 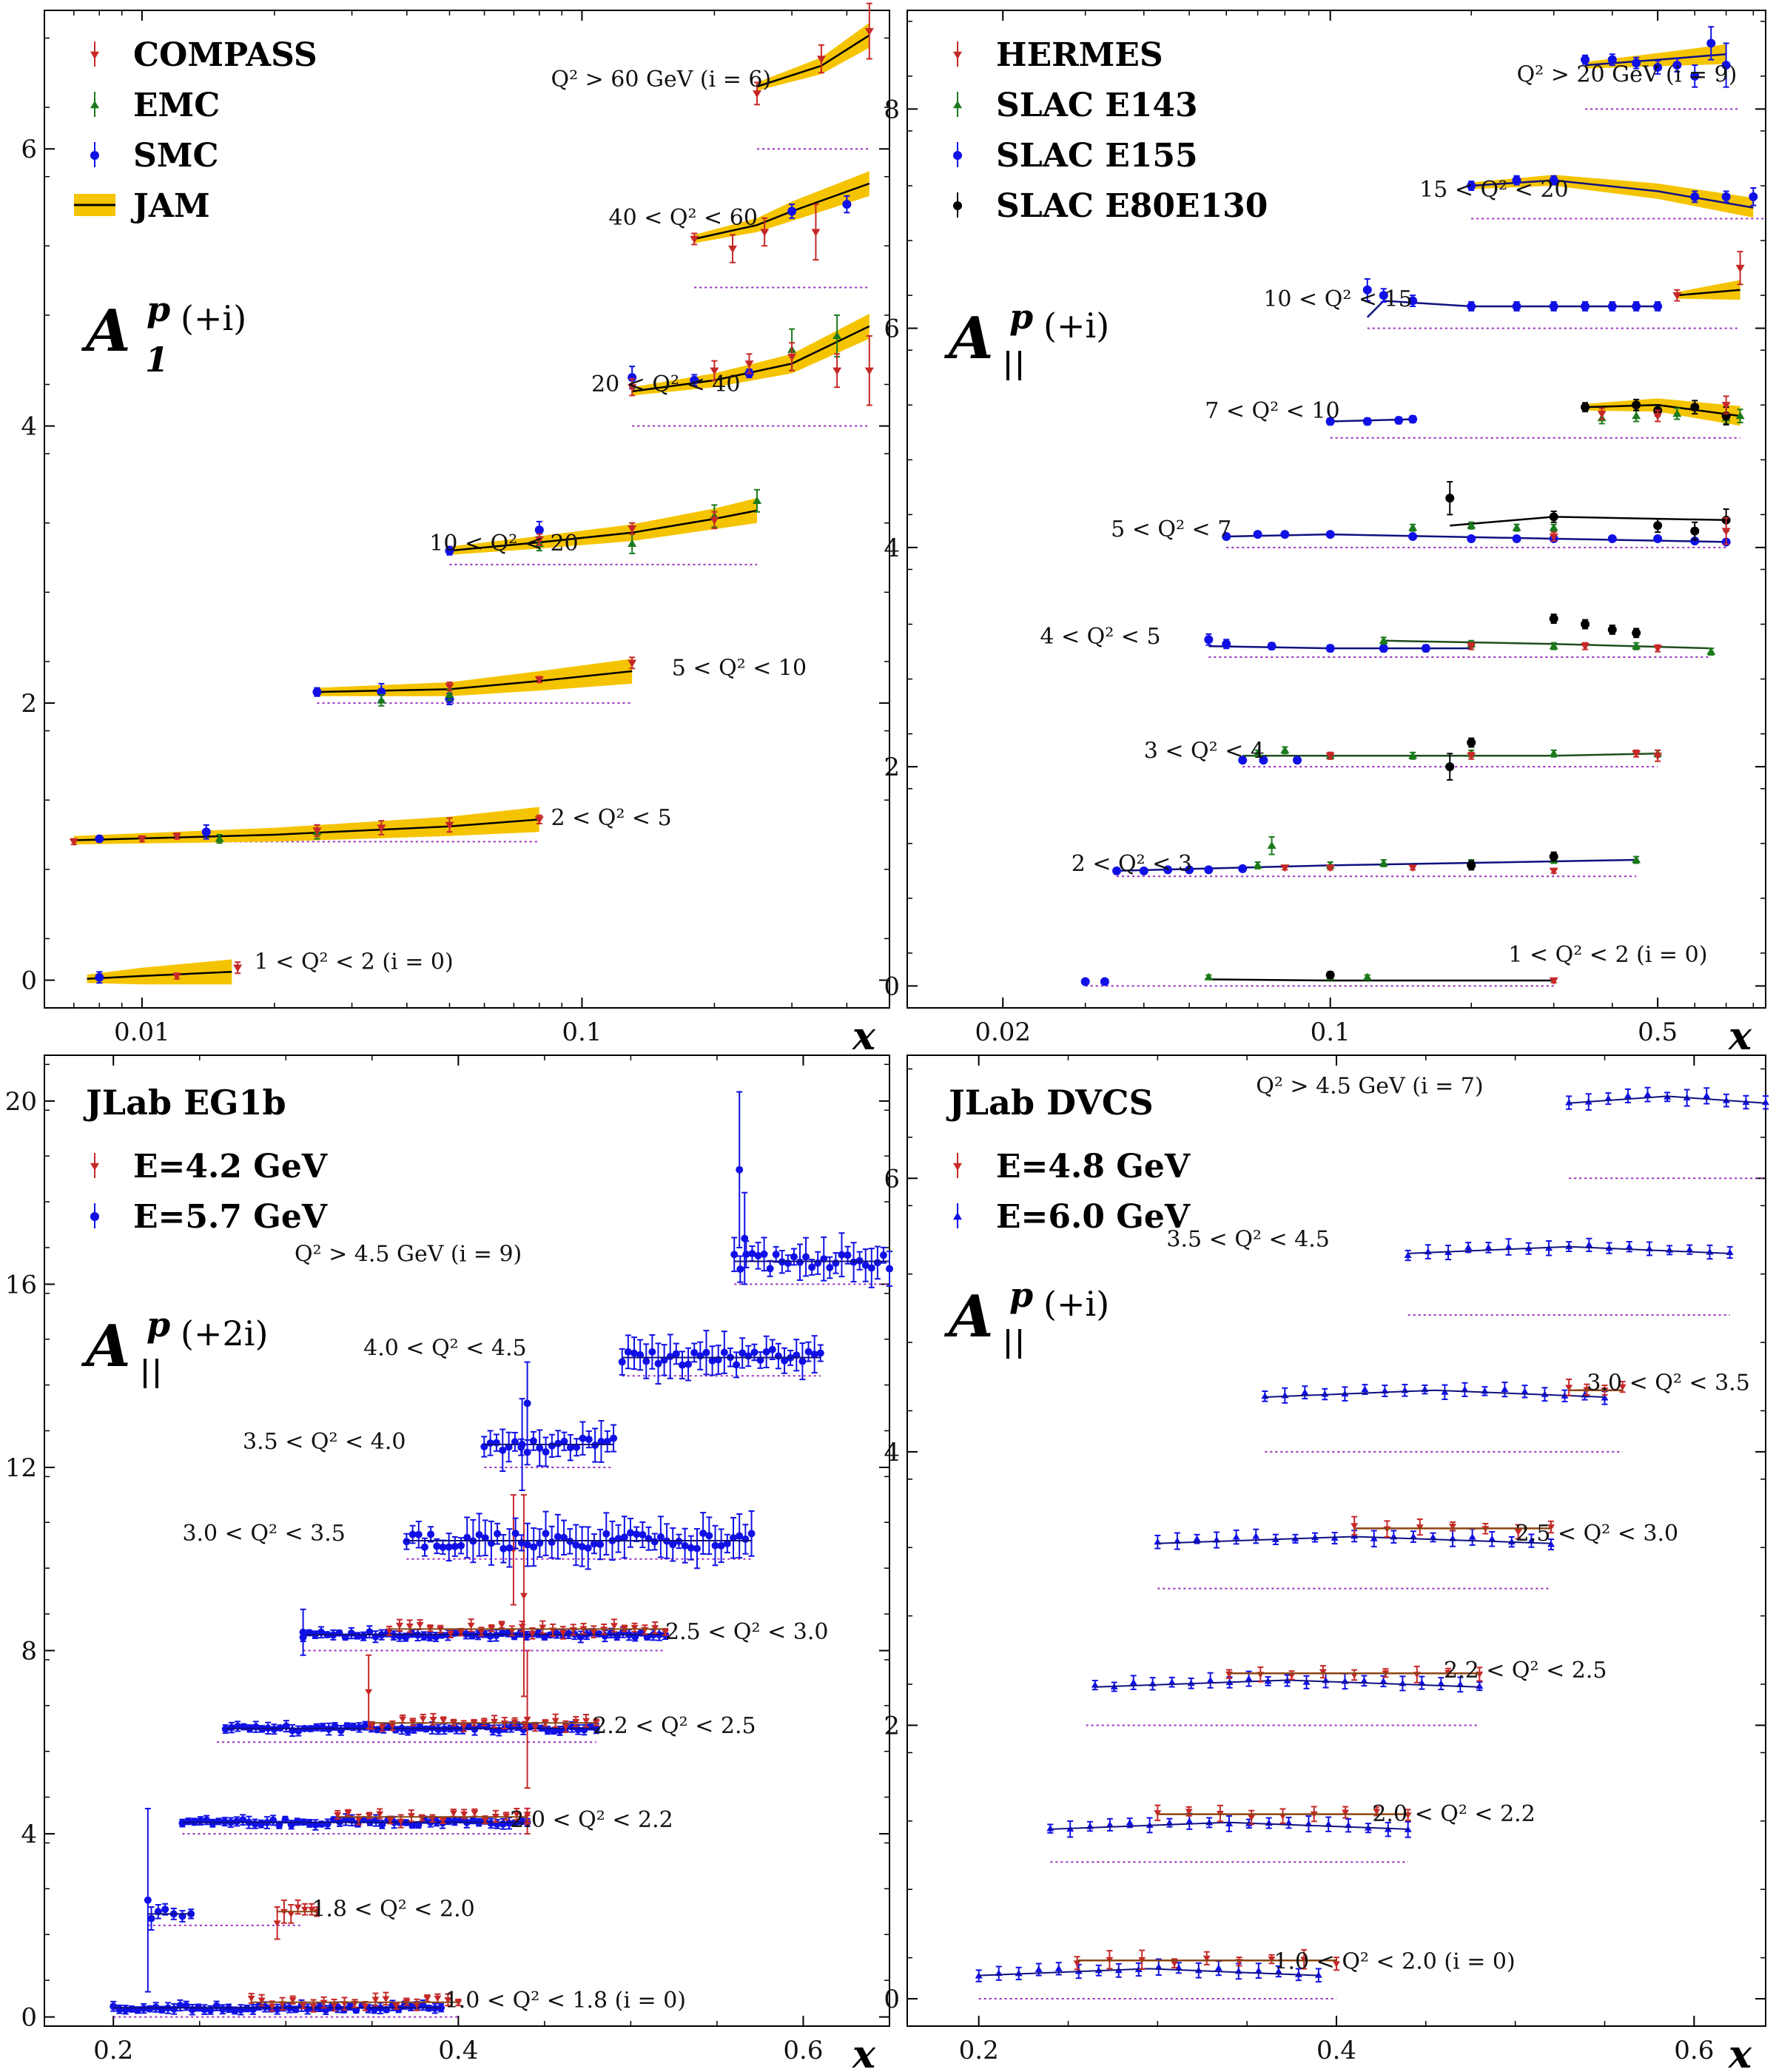 I want to click on q2-bin: 1.8 < Q² < 2.0, so click(x=309, y=1900).